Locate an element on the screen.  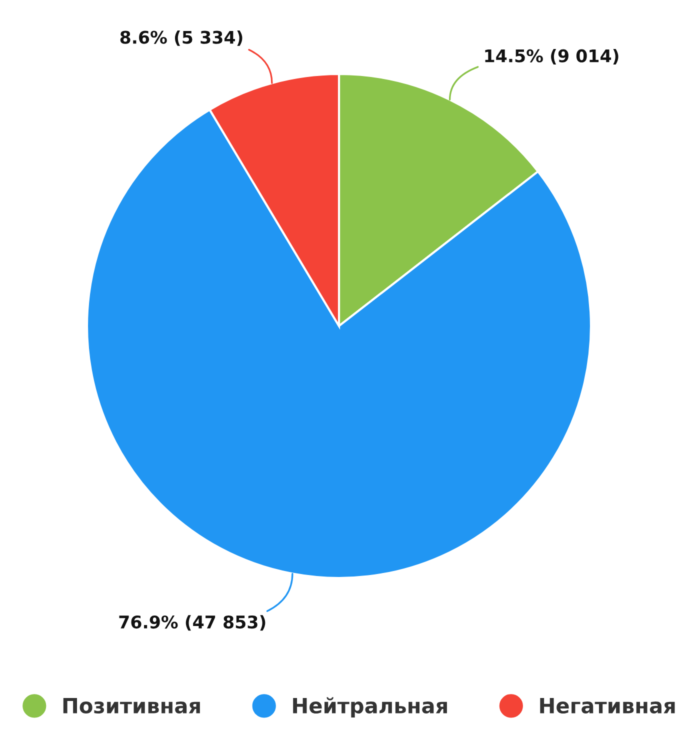
data-label: 14.5% (9 014) is located at coordinates (551, 56).